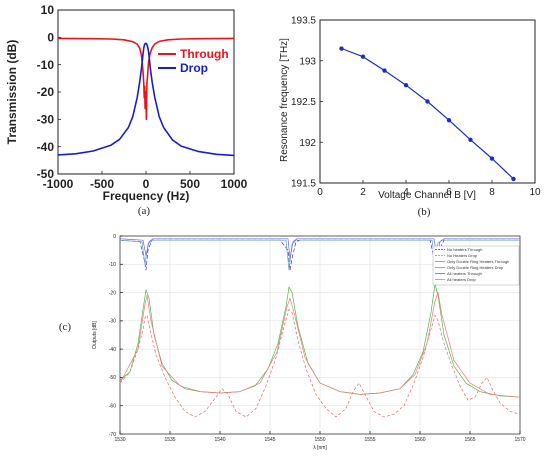 Image resolution: width=550 pixels, height=456 pixels. Describe the element at coordinates (519, 440) in the screenshot. I see `c-x-tick-label-8: 1570` at that location.